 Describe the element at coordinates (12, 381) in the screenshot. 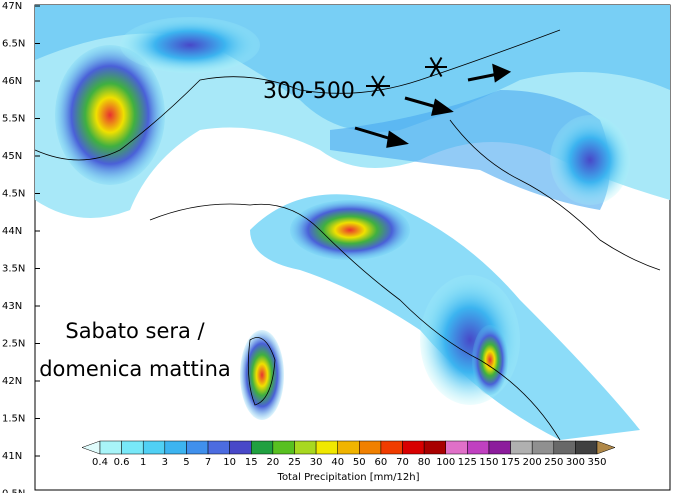

I see `lat-label: 42N` at that location.